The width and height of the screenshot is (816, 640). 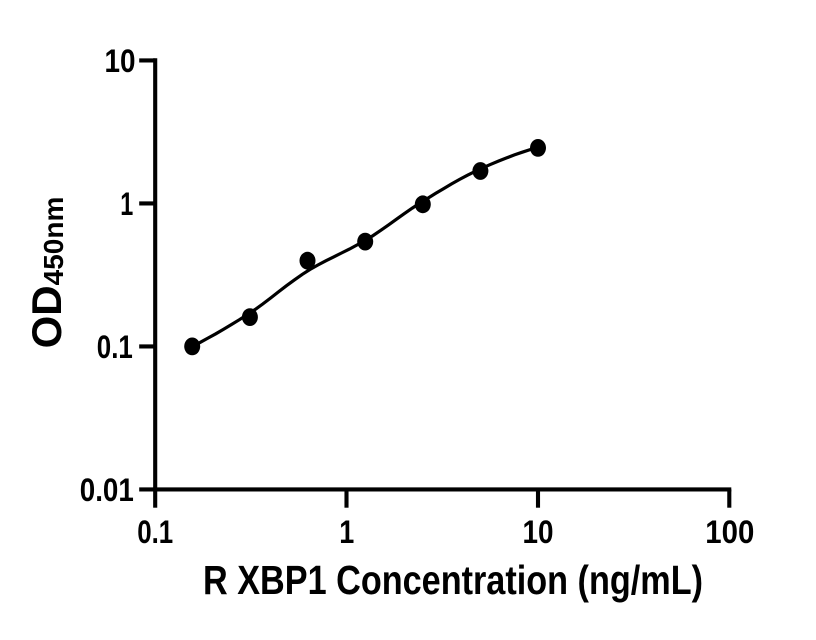 I want to click on svg-text: R XBP1 Concentration (ng/mL), so click(x=453, y=580).